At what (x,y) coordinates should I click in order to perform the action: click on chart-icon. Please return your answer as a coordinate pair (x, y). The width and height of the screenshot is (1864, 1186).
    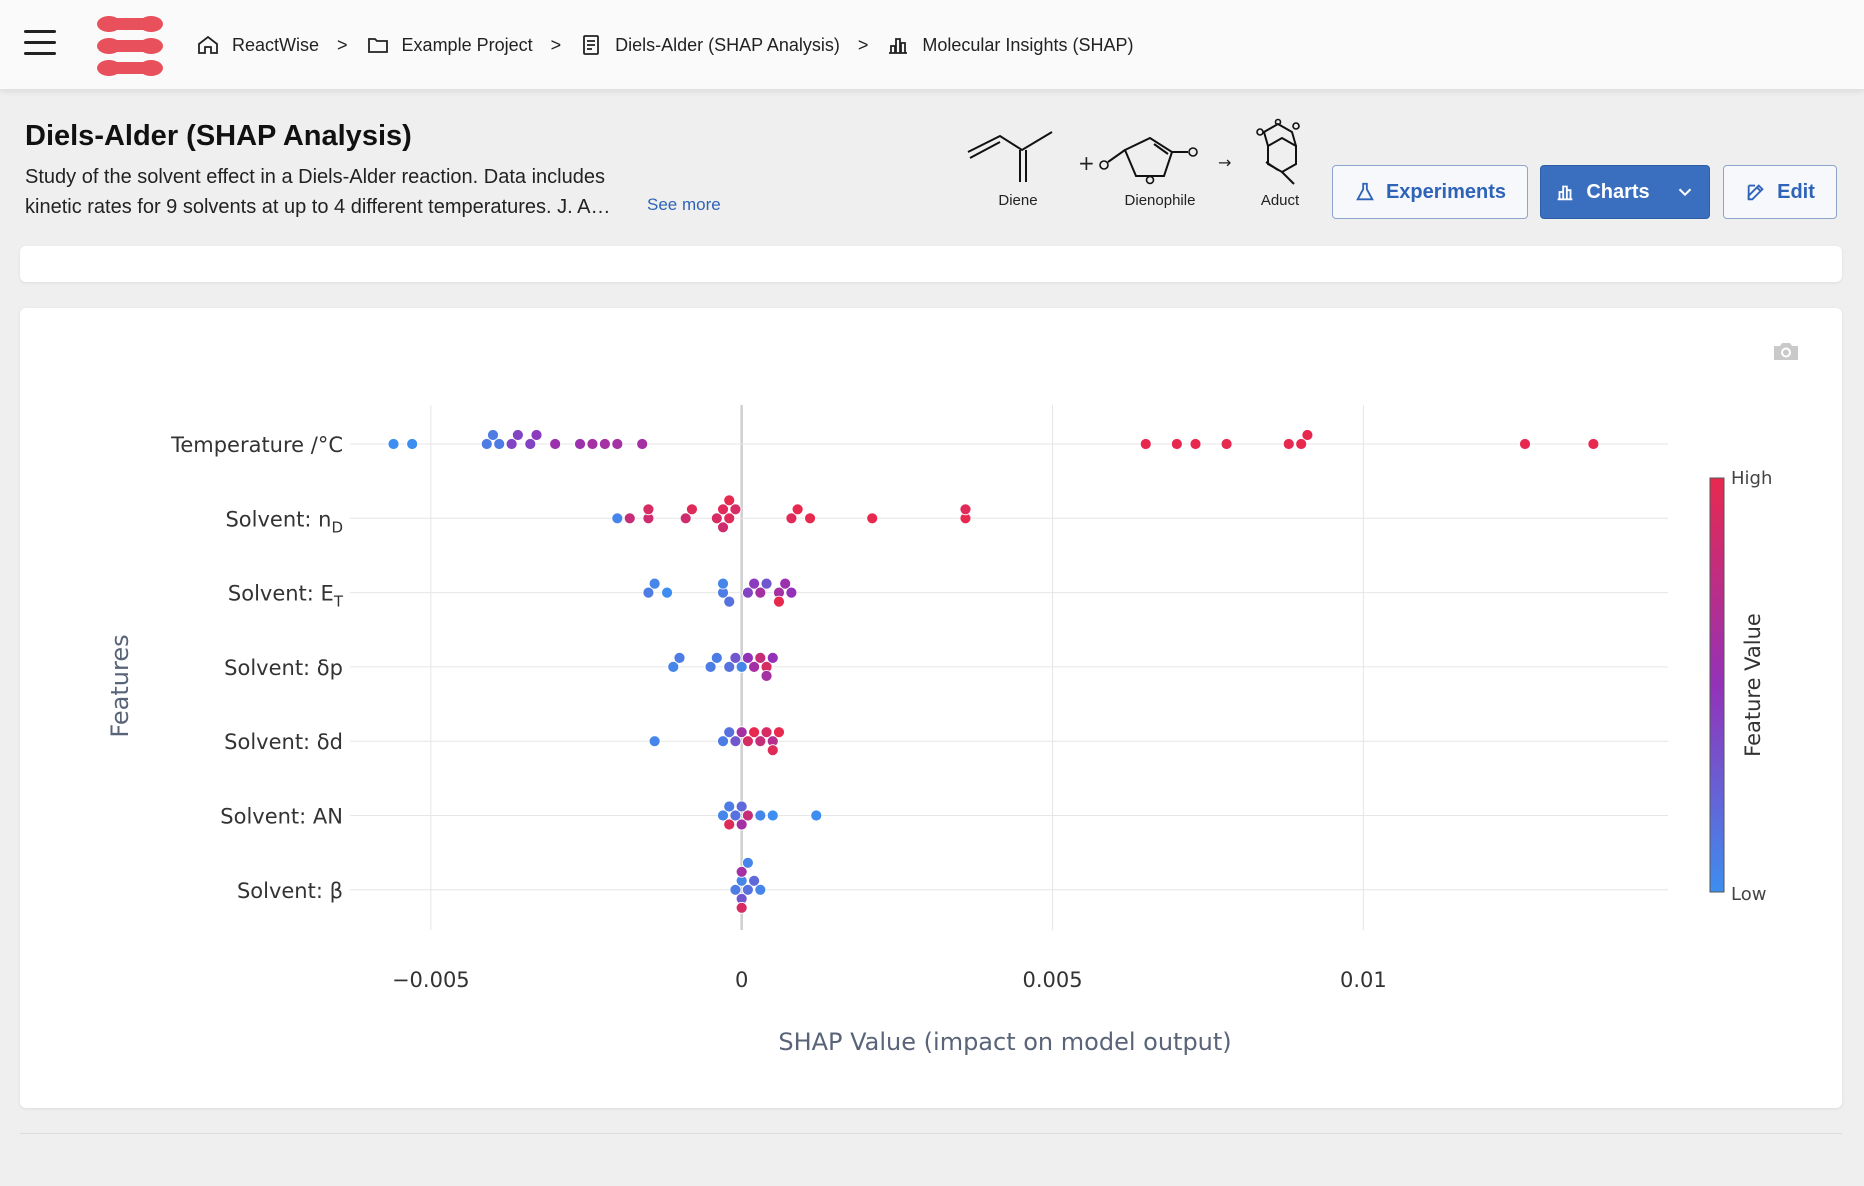
    Looking at the image, I should click on (898, 46).